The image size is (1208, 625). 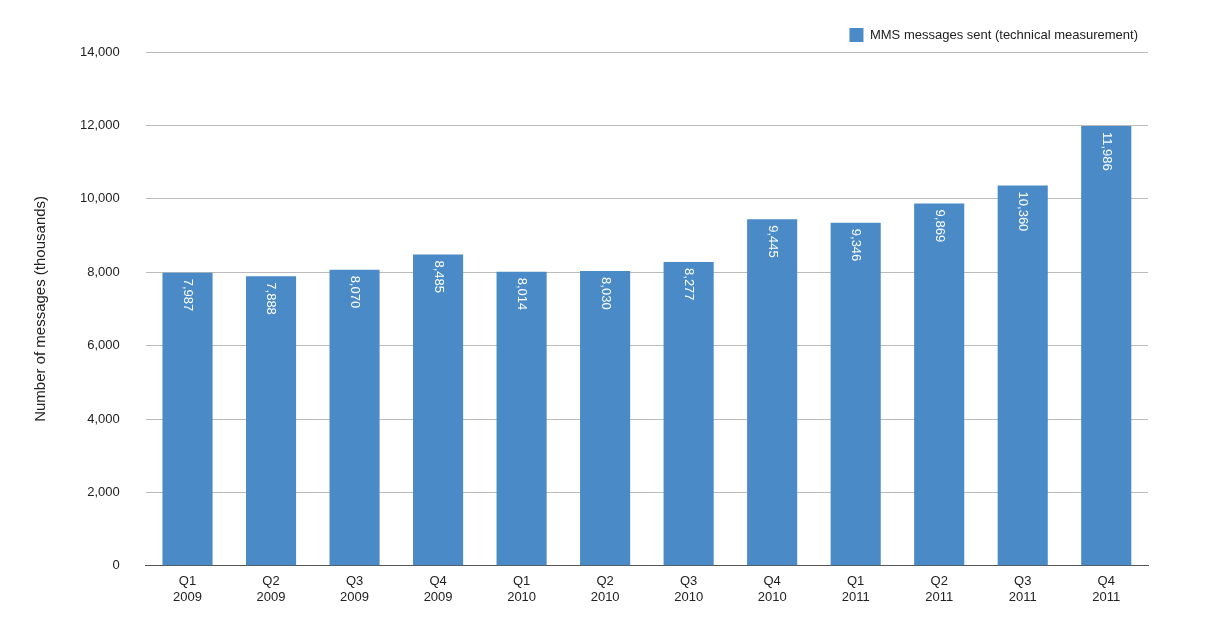 What do you see at coordinates (689, 588) in the screenshot?
I see `x-tick-label: Q3 2010` at bounding box center [689, 588].